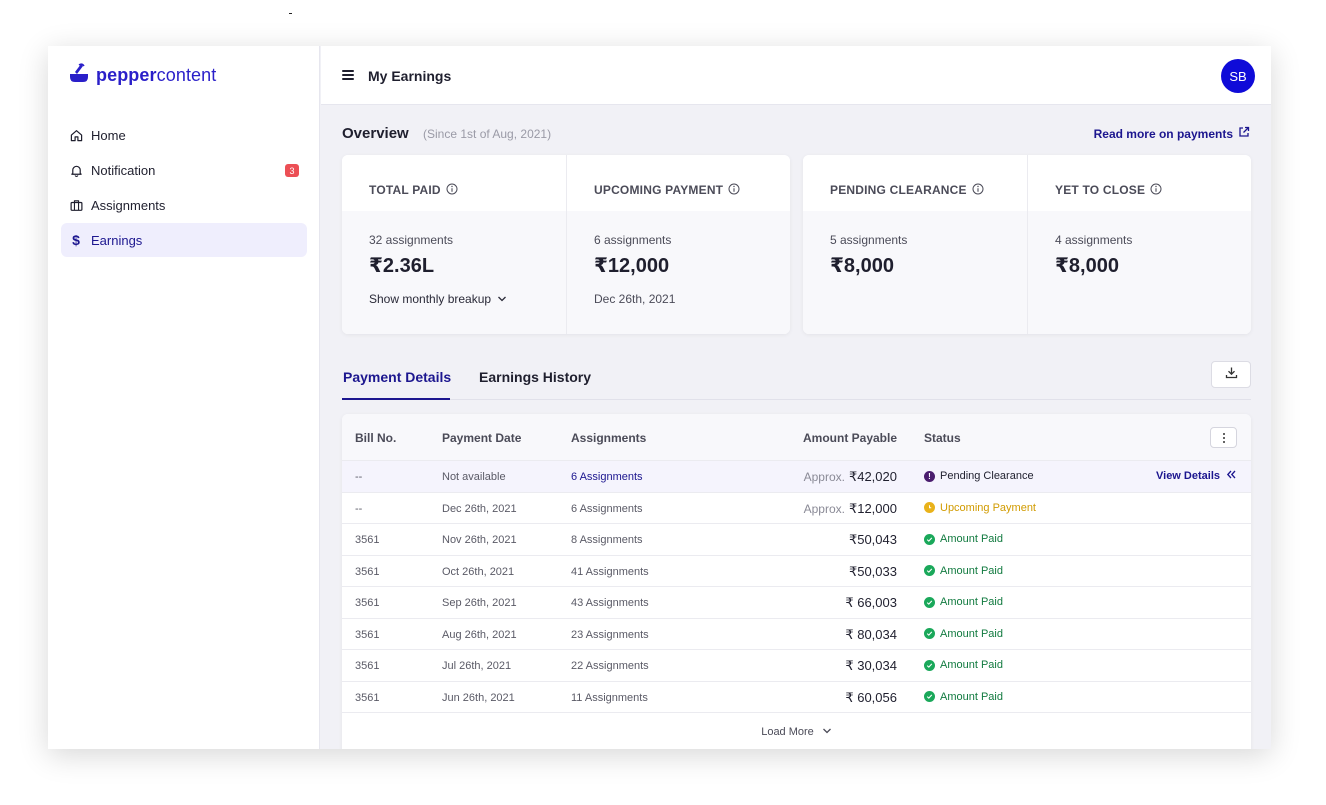  I want to click on monthly-breakup-label: Show monthly breakup, so click(430, 299).